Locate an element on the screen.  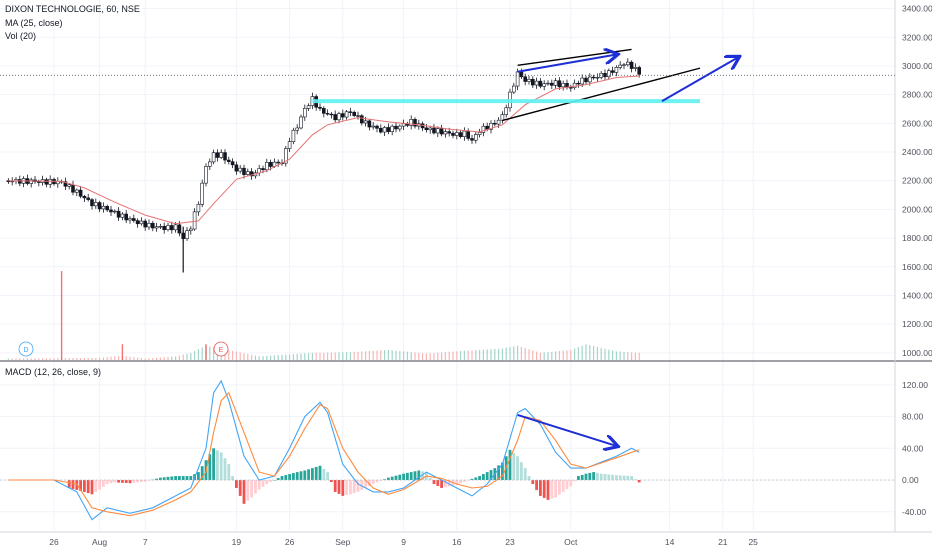
symbol-legend: DIXON TECHNOLOGIE, 60, NSE is located at coordinates (72, 9).